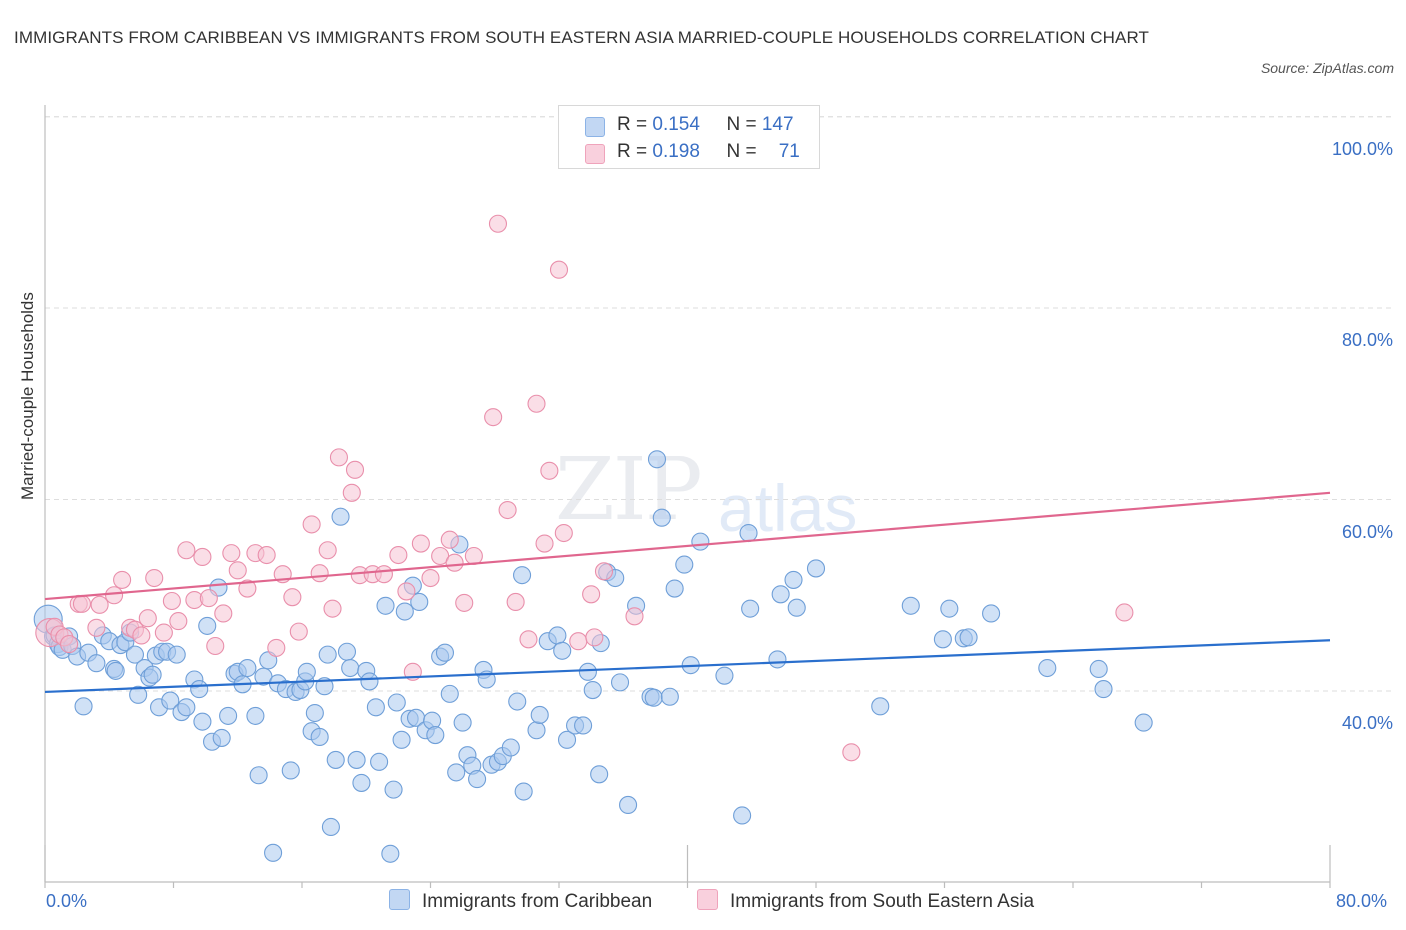 The height and width of the screenshot is (930, 1406). Describe the element at coordinates (687, 666) in the screenshot. I see `trend-line-caribbean` at that location.